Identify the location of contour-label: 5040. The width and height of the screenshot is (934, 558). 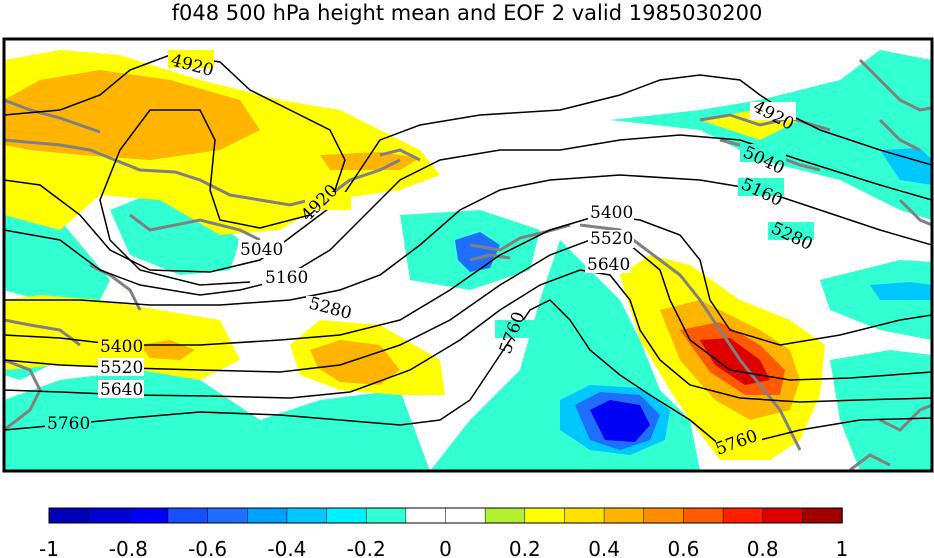
(261, 250).